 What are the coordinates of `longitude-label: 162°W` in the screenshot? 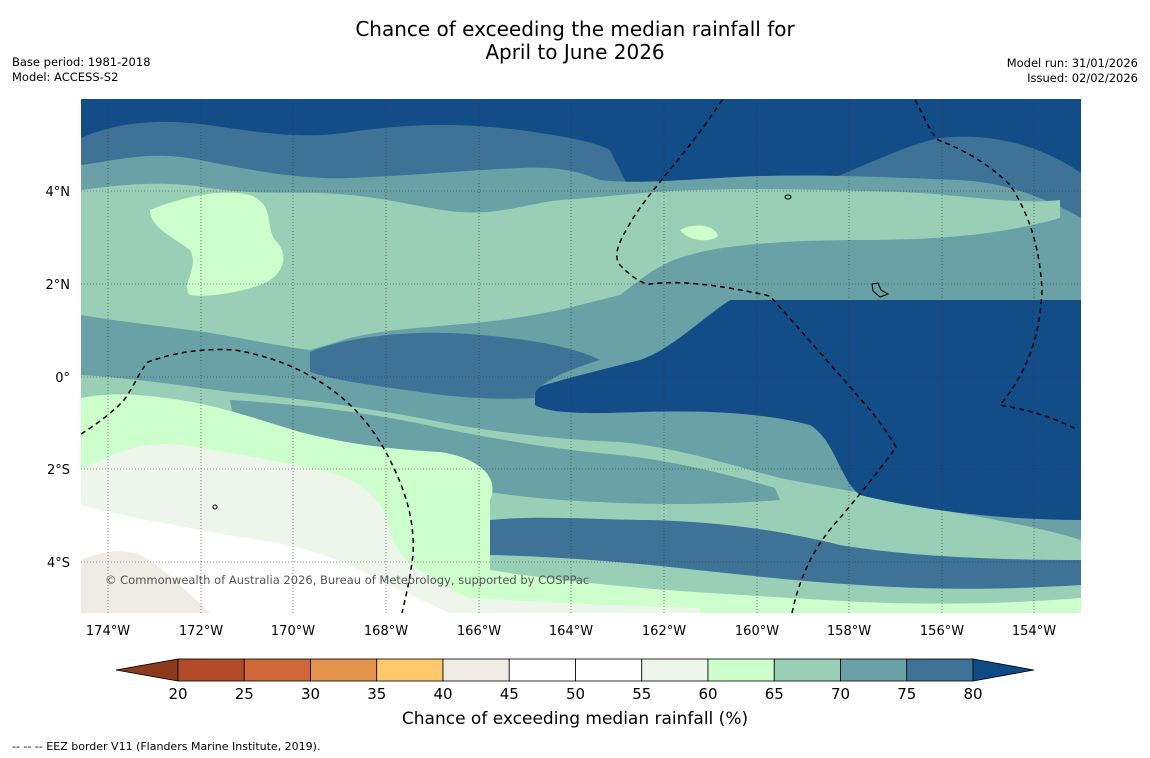 It's located at (664, 631).